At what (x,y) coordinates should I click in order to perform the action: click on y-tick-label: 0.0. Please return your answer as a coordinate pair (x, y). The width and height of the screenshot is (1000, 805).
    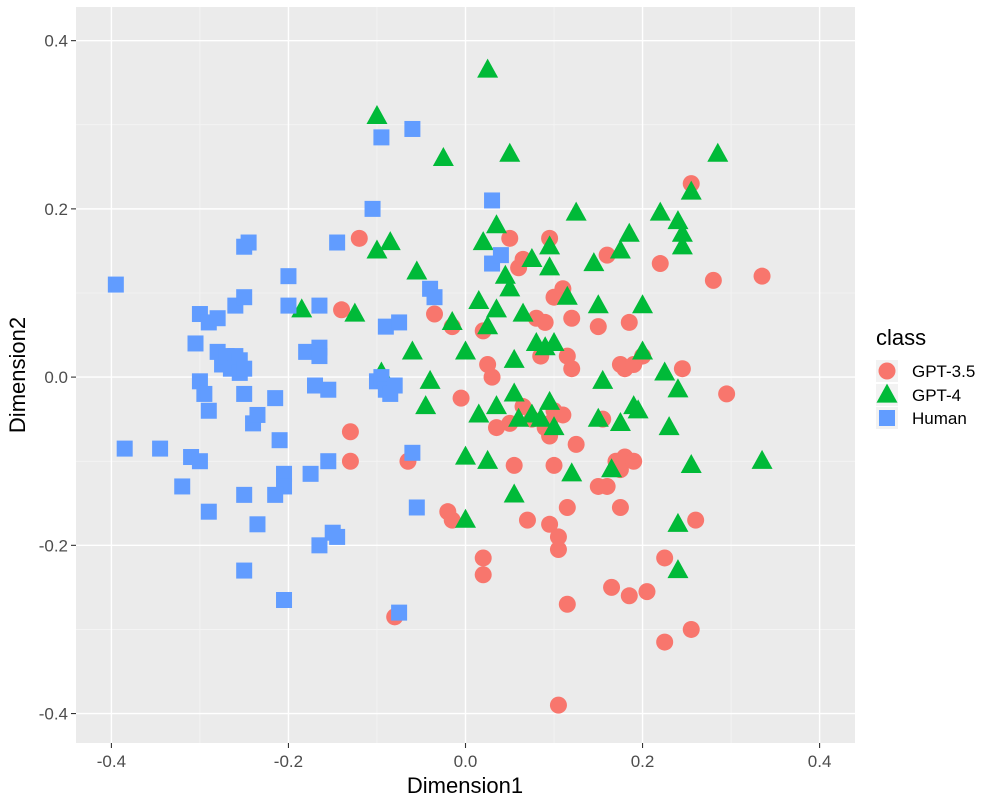
    Looking at the image, I should click on (56, 377).